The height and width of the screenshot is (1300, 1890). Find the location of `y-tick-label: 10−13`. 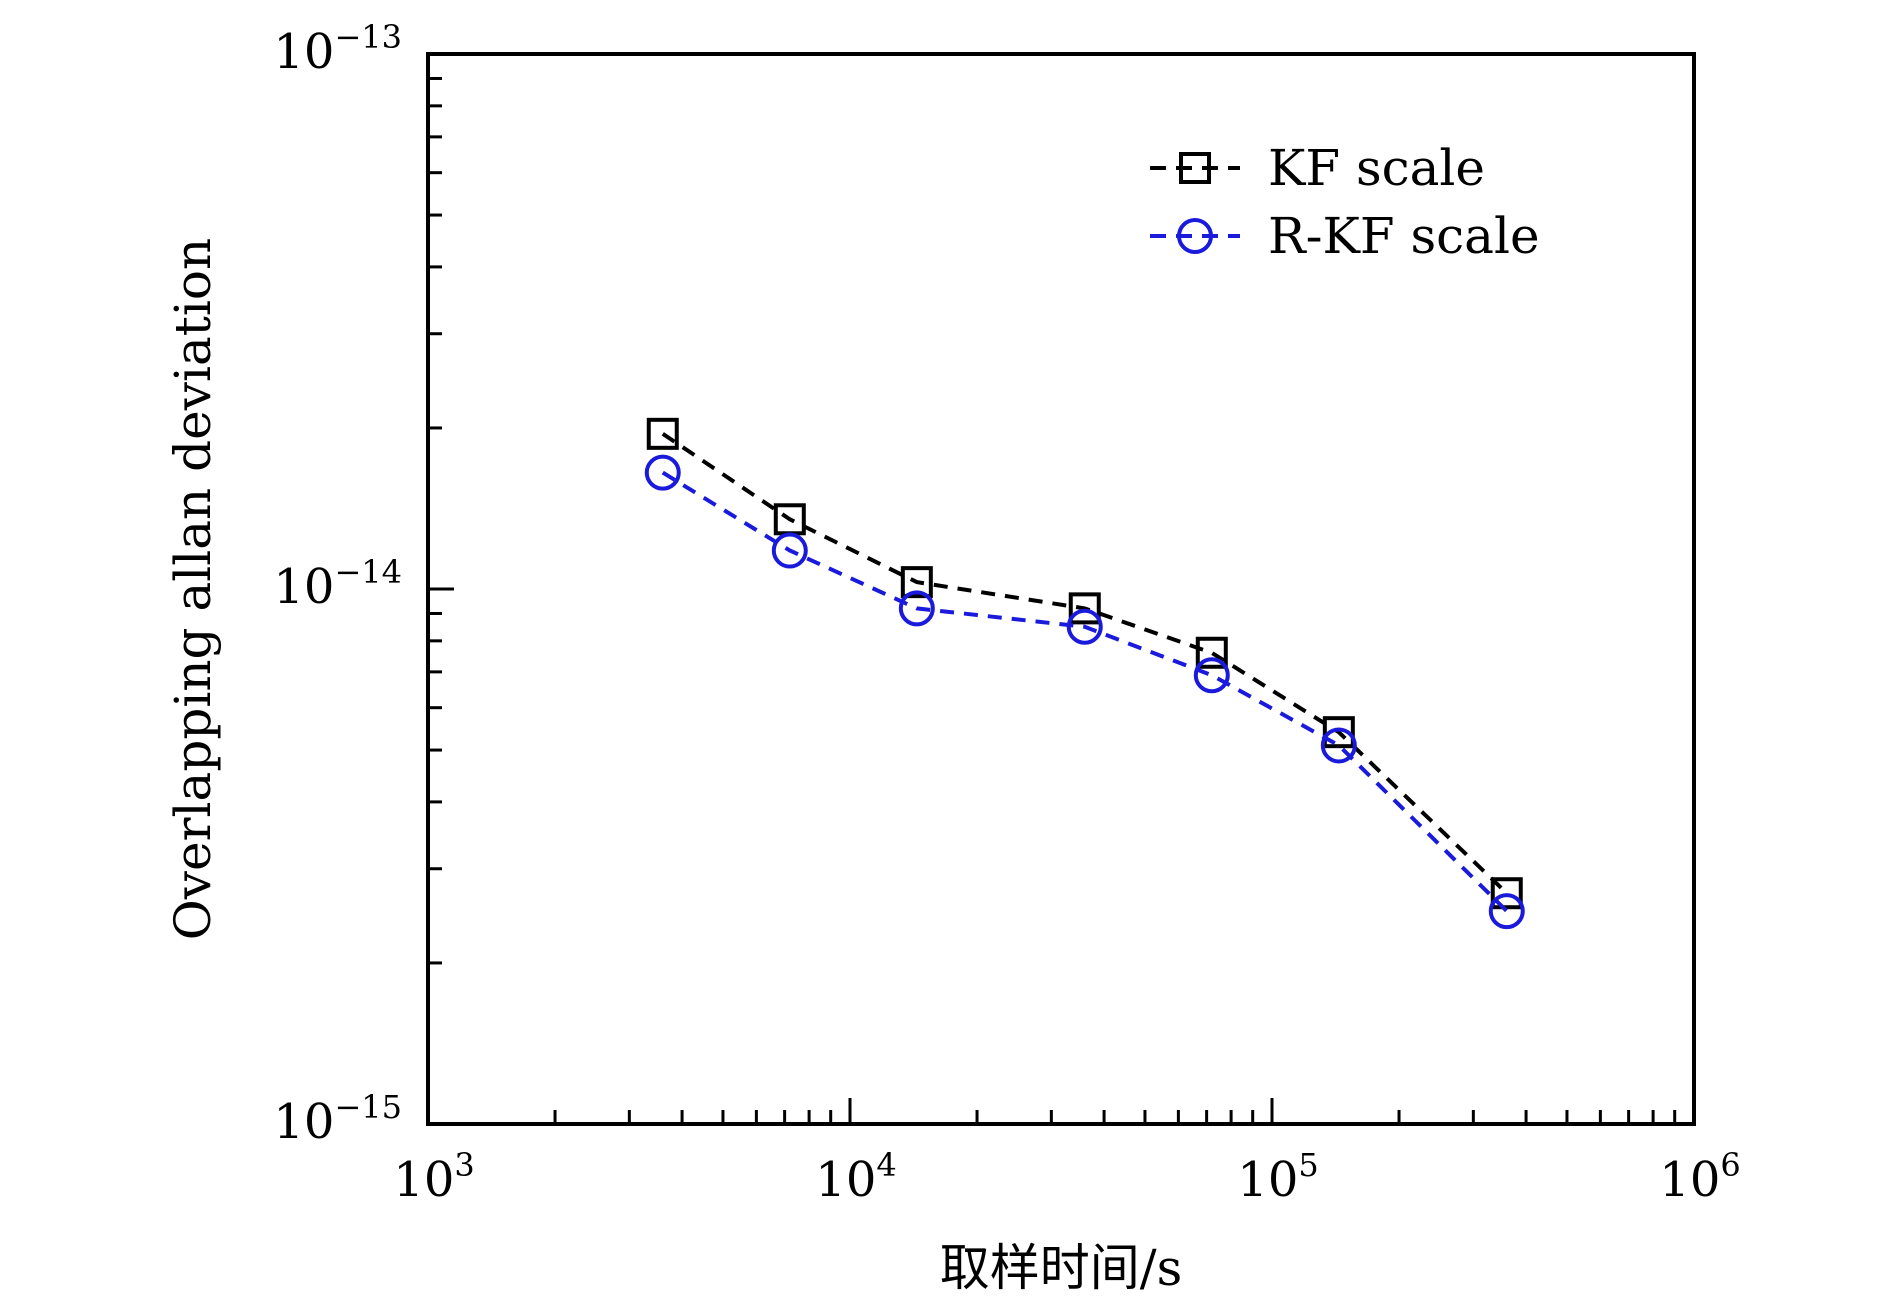

y-tick-label: 10−13 is located at coordinates (337, 49).